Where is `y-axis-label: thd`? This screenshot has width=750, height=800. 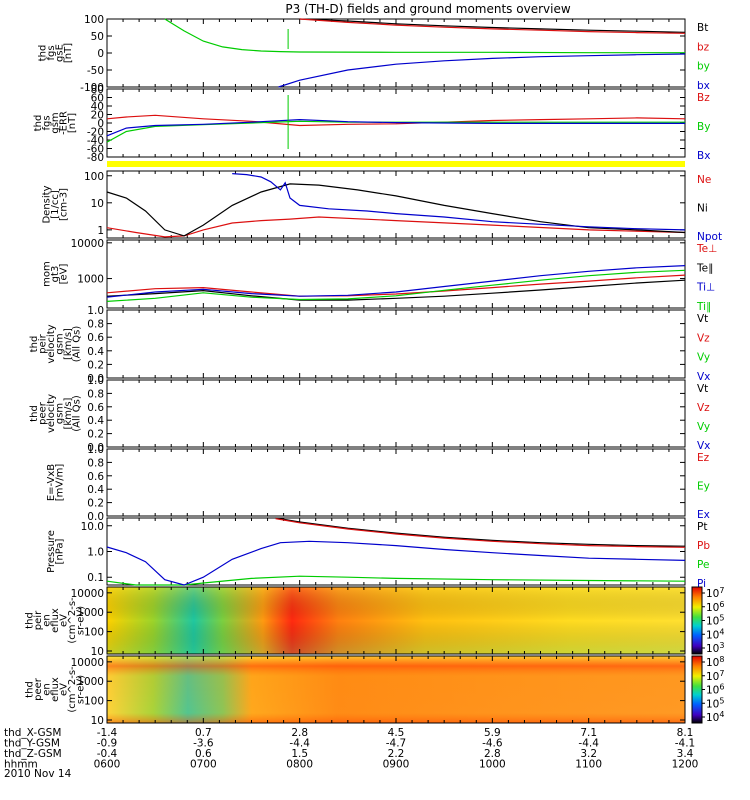 y-axis-label: thd is located at coordinates (30, 689).